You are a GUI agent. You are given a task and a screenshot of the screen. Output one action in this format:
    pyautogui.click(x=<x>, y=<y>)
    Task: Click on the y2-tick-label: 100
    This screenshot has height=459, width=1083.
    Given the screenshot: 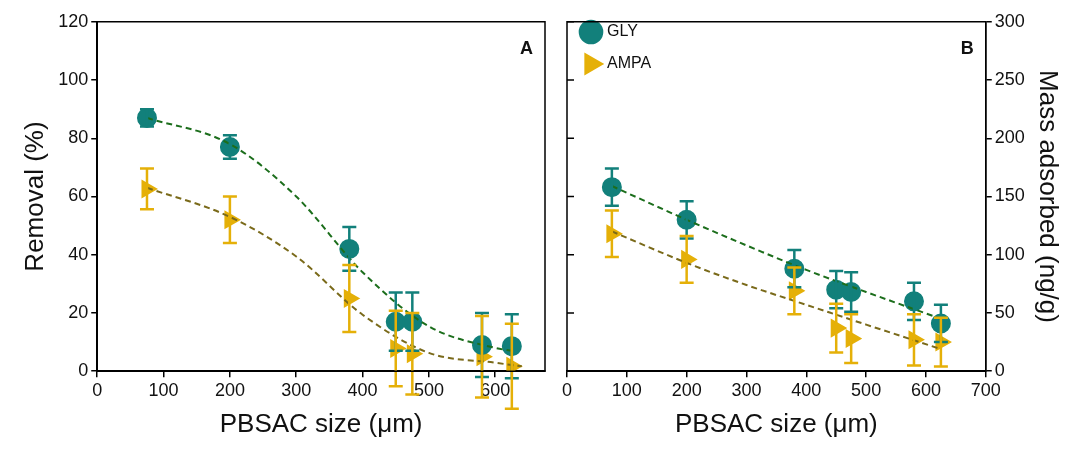 What is the action you would take?
    pyautogui.click(x=1009, y=253)
    